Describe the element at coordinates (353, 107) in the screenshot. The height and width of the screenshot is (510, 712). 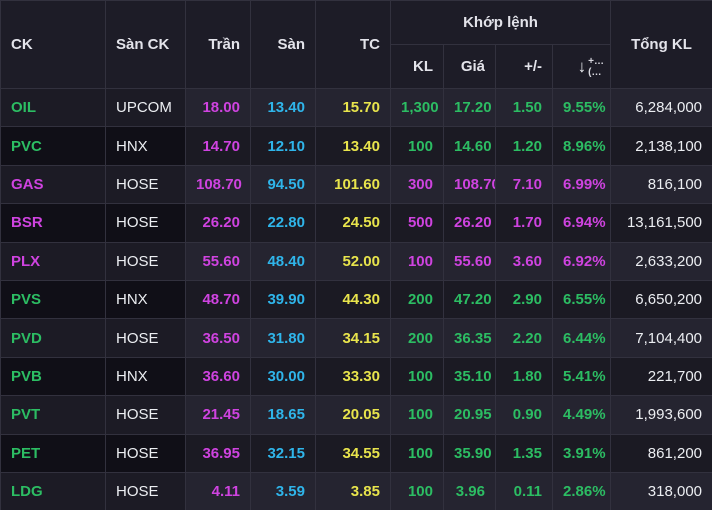
I see `cell-reference-price: 15.70` at that location.